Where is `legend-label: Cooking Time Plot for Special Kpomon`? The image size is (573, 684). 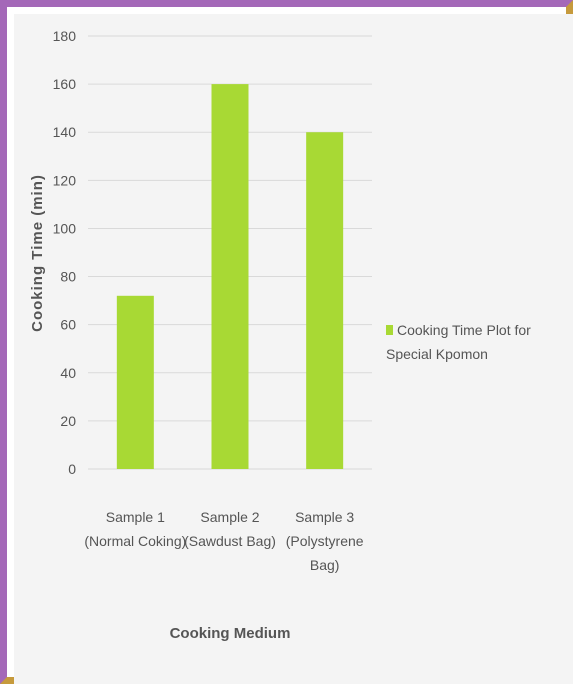
legend-label: Cooking Time Plot for Special Kpomon is located at coordinates (458, 342).